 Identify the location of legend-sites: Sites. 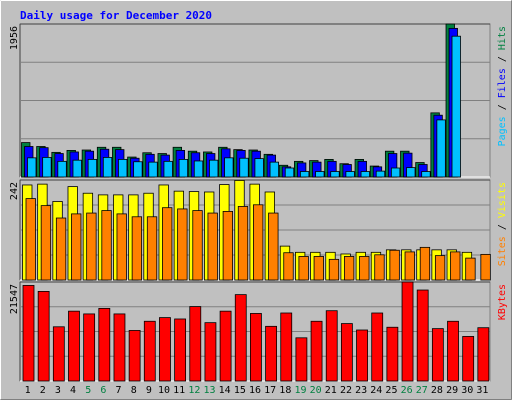
(502, 251).